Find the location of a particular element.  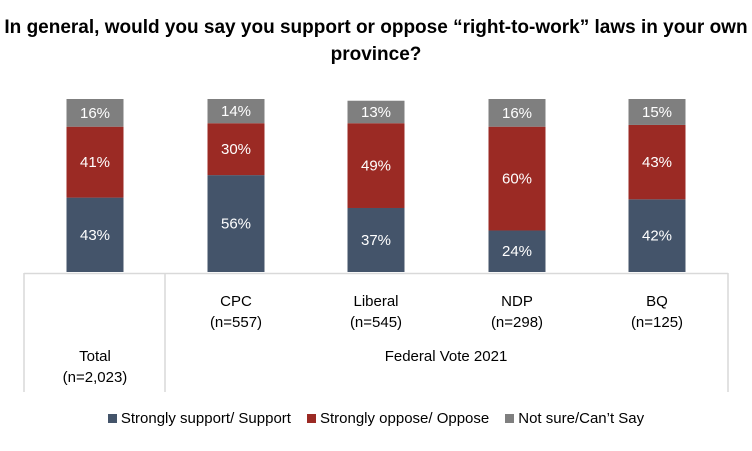

data-label: 56% is located at coordinates (236, 224).